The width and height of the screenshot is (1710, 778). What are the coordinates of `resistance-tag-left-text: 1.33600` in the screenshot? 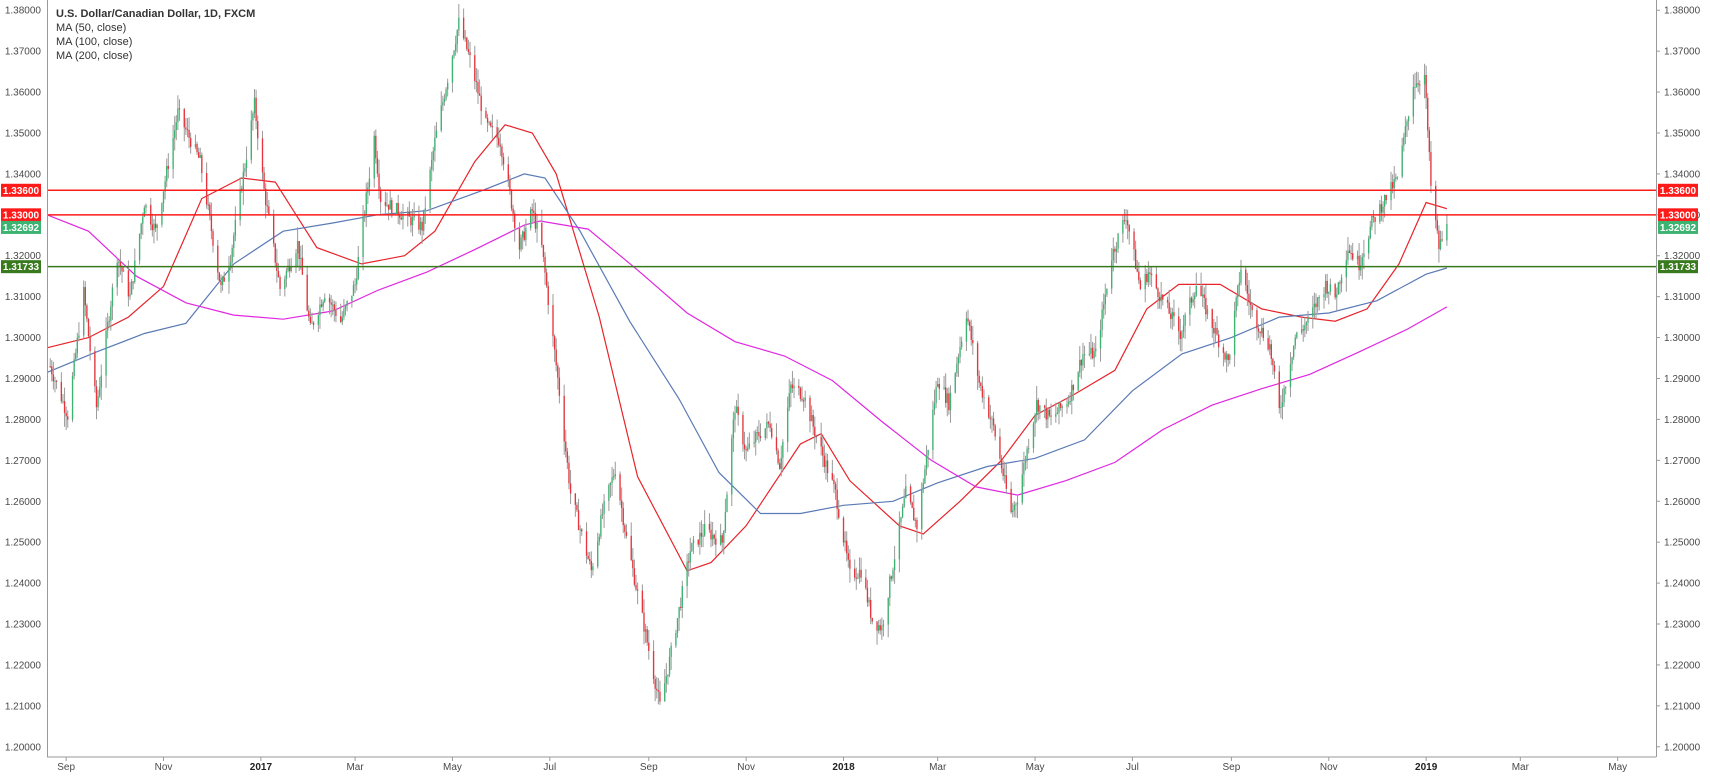 It's located at (21, 191).